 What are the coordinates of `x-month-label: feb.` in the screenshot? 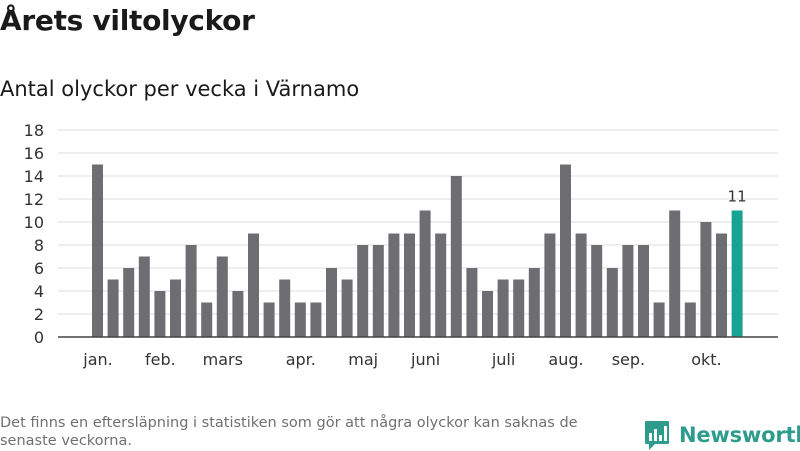 It's located at (160, 359).